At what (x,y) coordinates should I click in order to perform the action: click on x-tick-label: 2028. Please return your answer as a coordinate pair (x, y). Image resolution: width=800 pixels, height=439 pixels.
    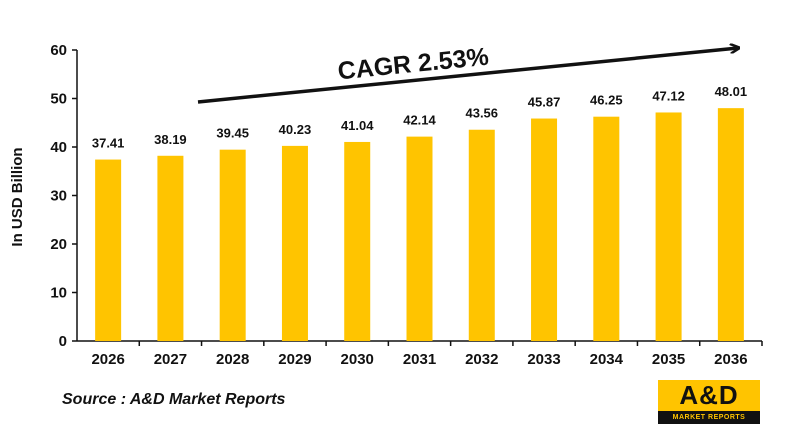
    Looking at the image, I should click on (232, 359).